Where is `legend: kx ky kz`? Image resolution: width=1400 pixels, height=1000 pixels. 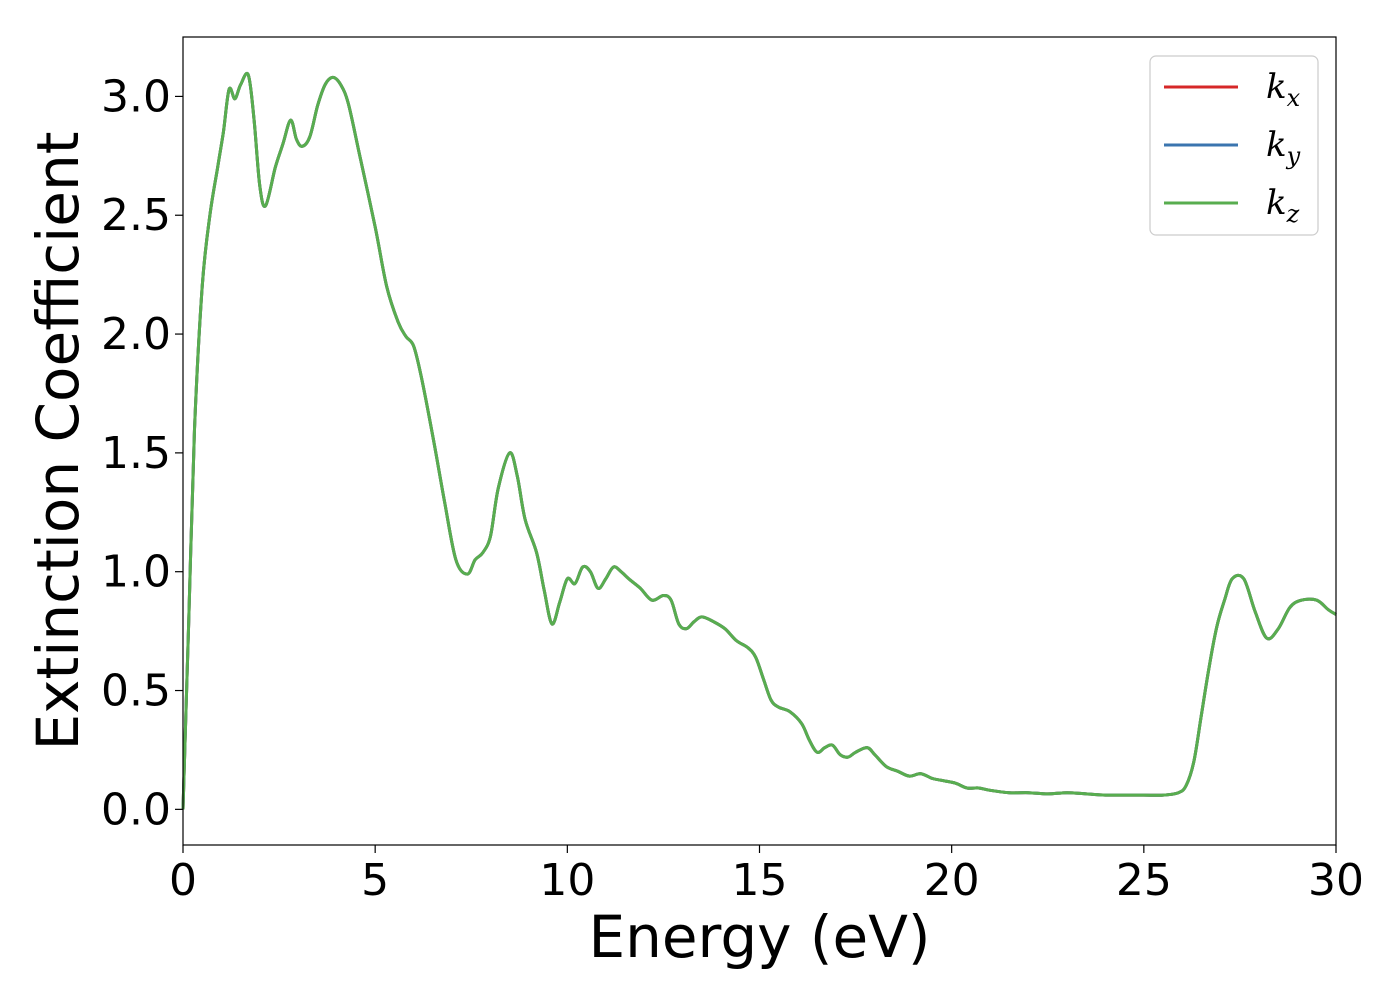
legend: kx ky kz is located at coordinates (1234, 145).